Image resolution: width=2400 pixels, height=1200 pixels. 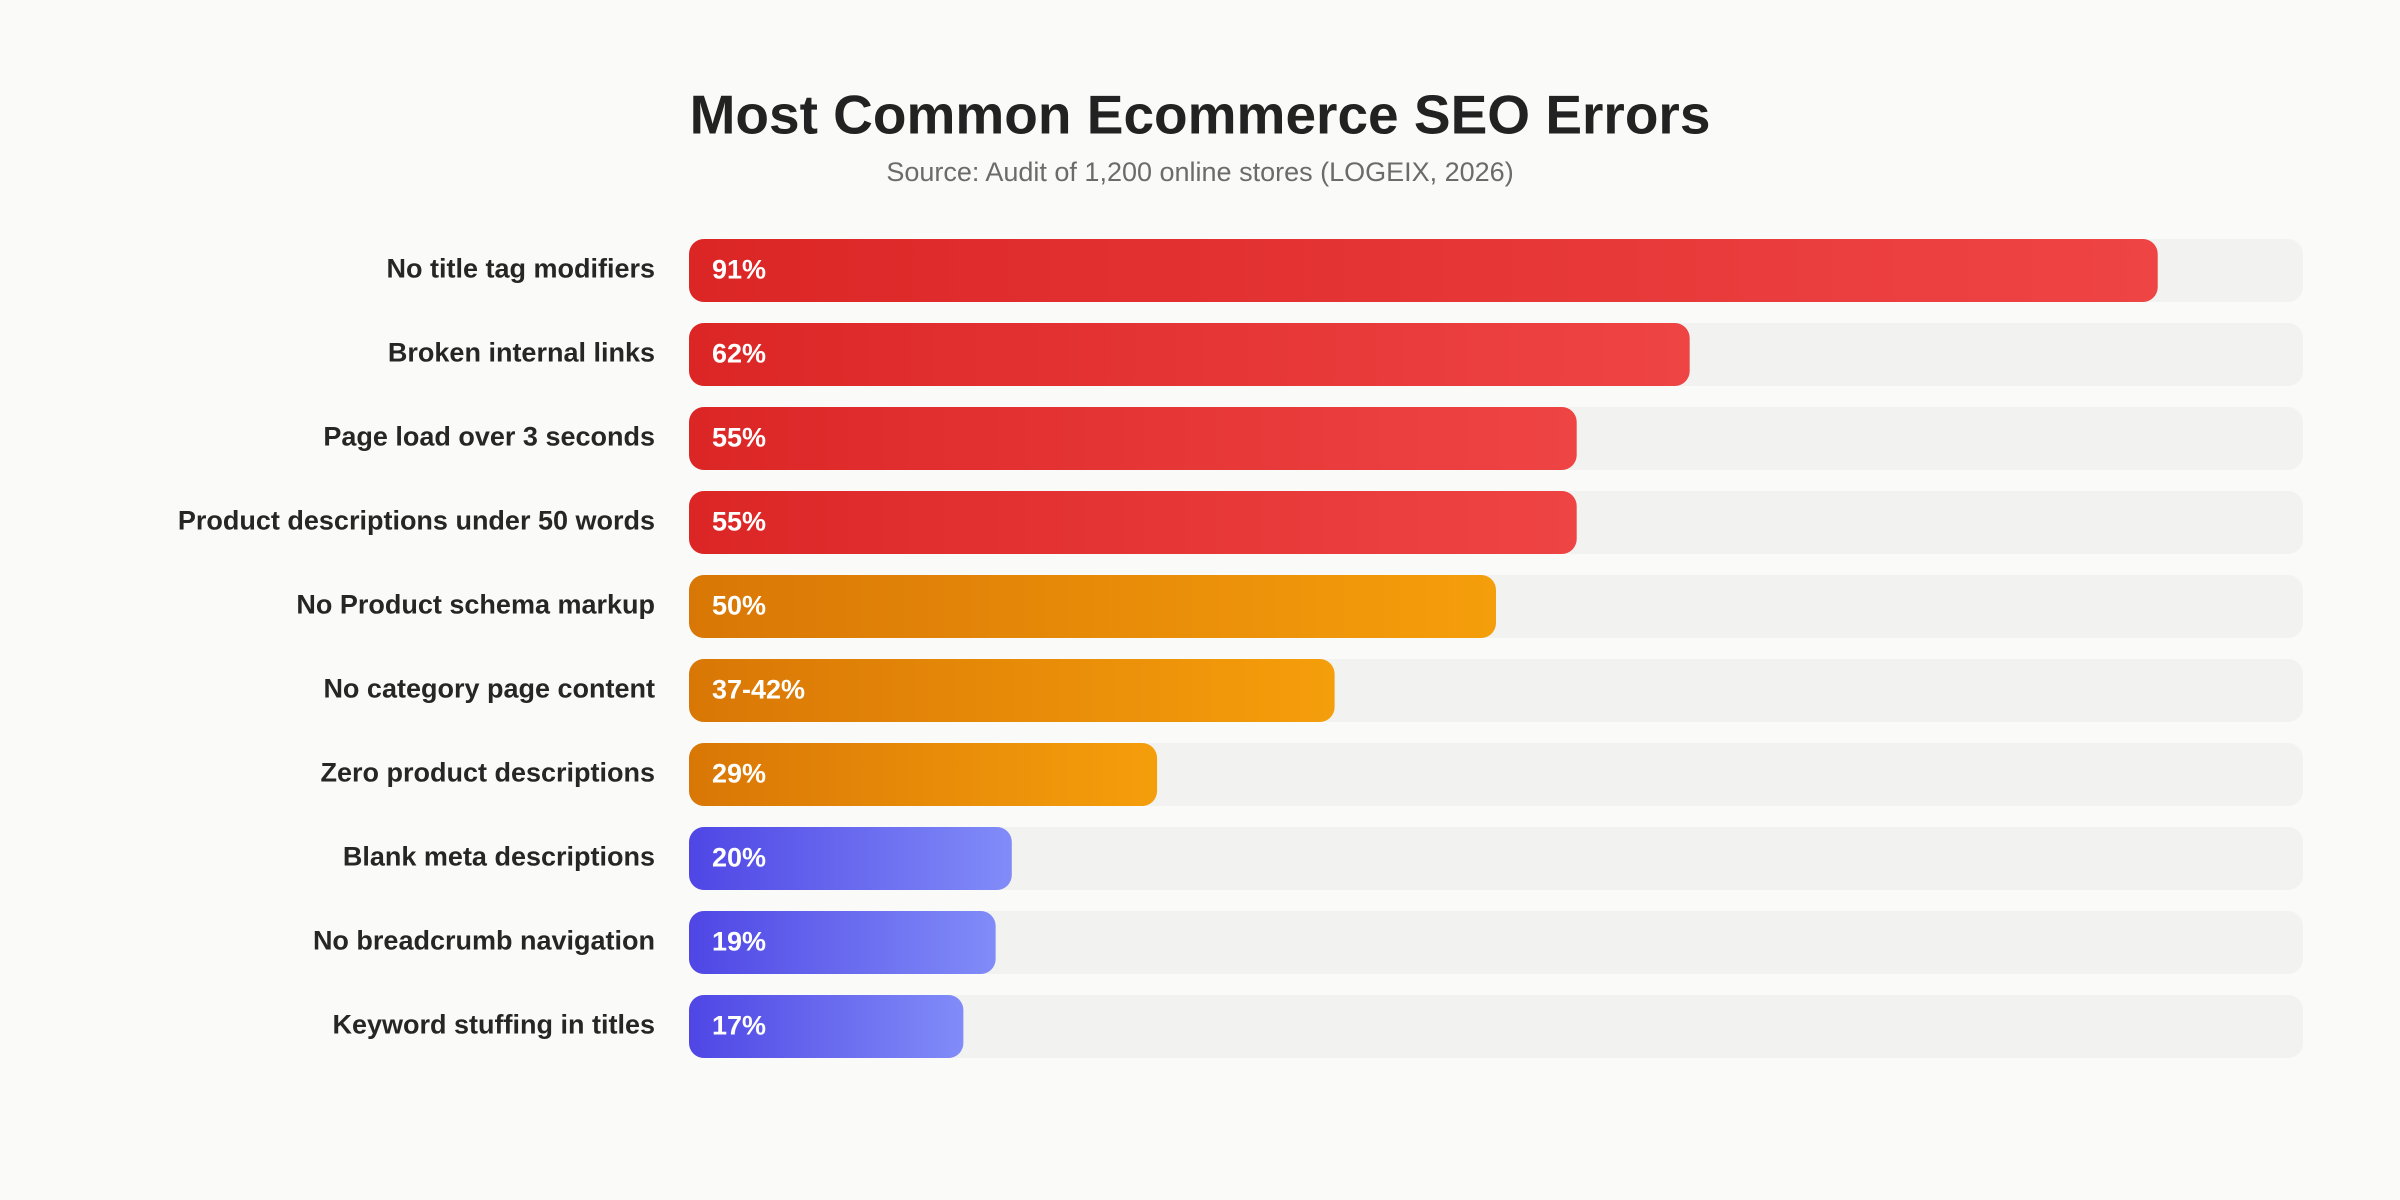 What do you see at coordinates (739, 942) in the screenshot?
I see `value-label: 19%` at bounding box center [739, 942].